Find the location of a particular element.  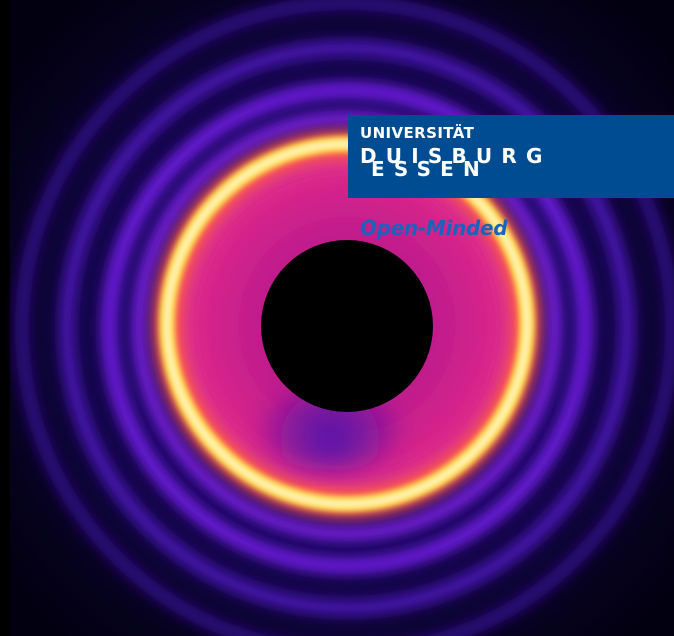

logo-duisburg-text: DUISBURG is located at coordinates (456, 156).